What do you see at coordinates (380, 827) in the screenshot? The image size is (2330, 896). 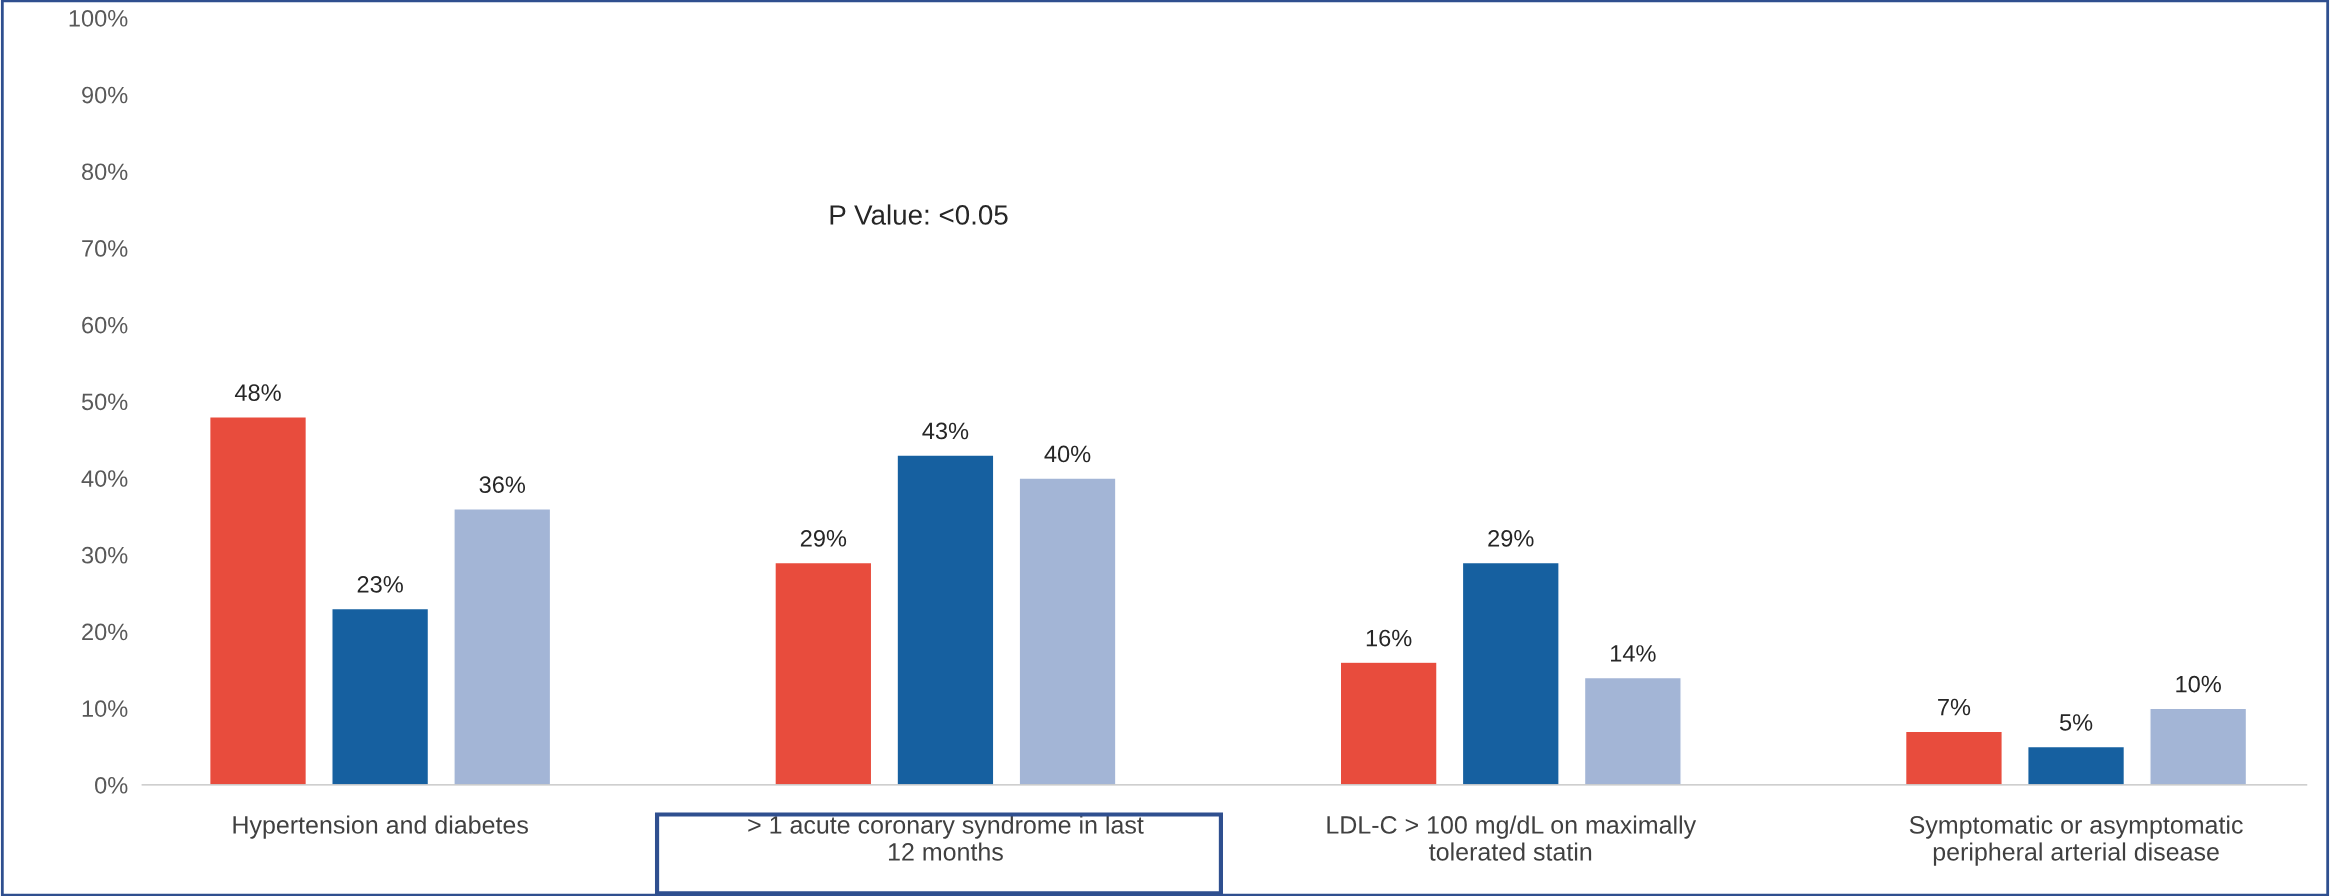 I see `x-tick-label: Hypertension and diabetes` at bounding box center [380, 827].